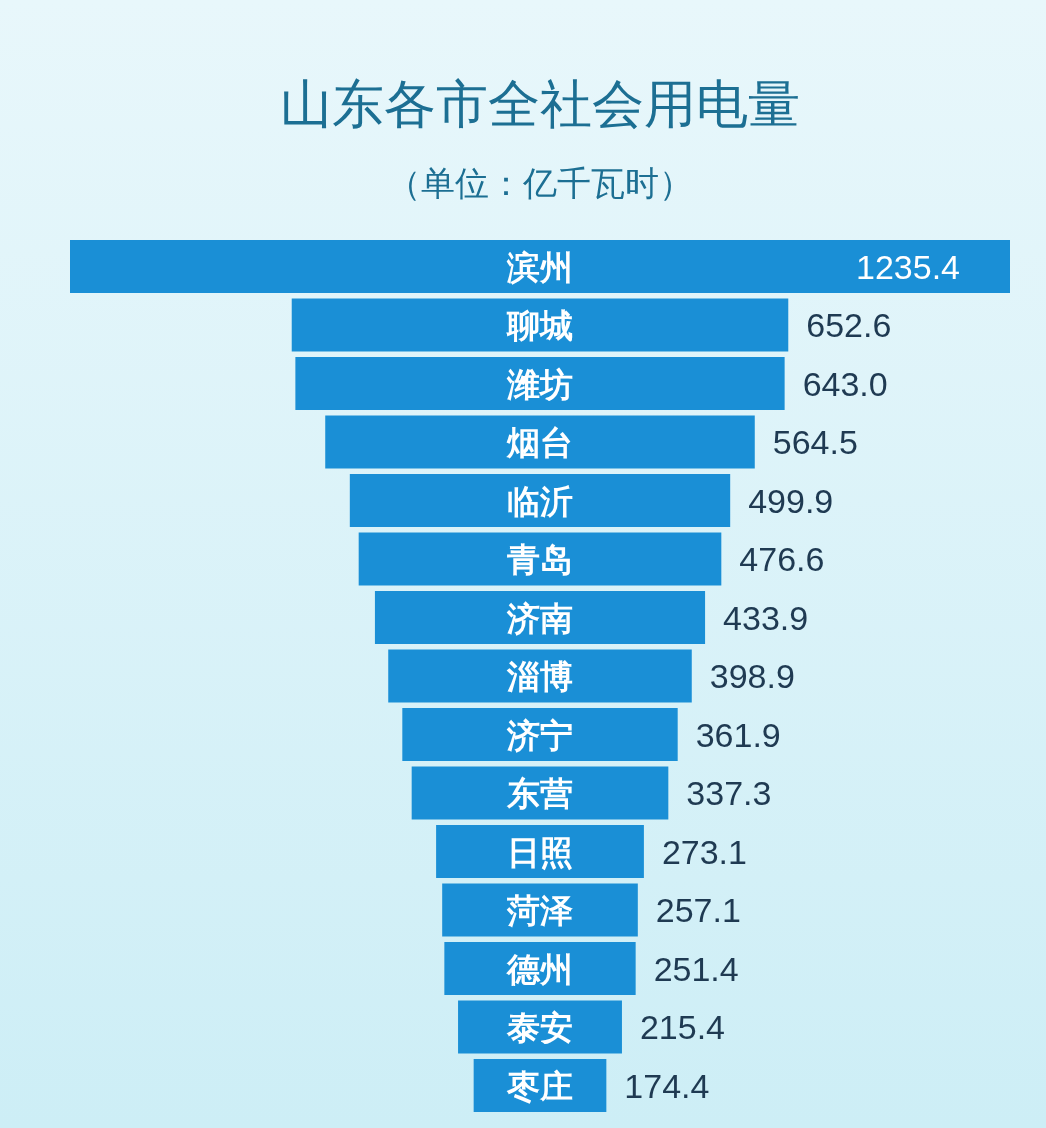 This screenshot has width=1046, height=1128. I want to click on category-label: 青岛, so click(539, 559).